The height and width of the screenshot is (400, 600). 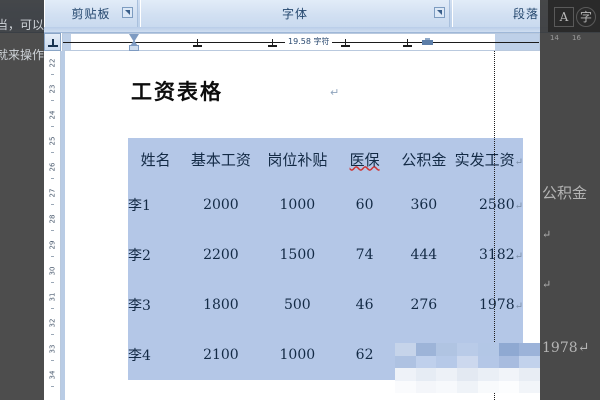 What do you see at coordinates (335, 92) in the screenshot?
I see `paragraph-mark: ↵` at bounding box center [335, 92].